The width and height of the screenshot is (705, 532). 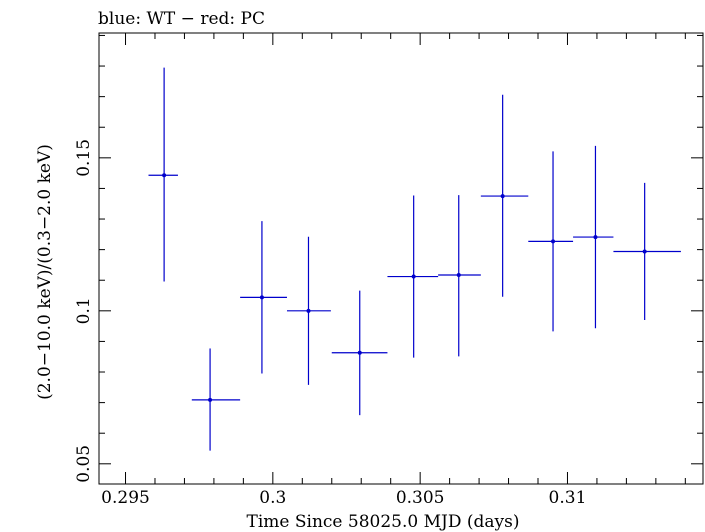 What do you see at coordinates (383, 522) in the screenshot?
I see `x-axis-label: Time Since 58025.0 MJD (days)` at bounding box center [383, 522].